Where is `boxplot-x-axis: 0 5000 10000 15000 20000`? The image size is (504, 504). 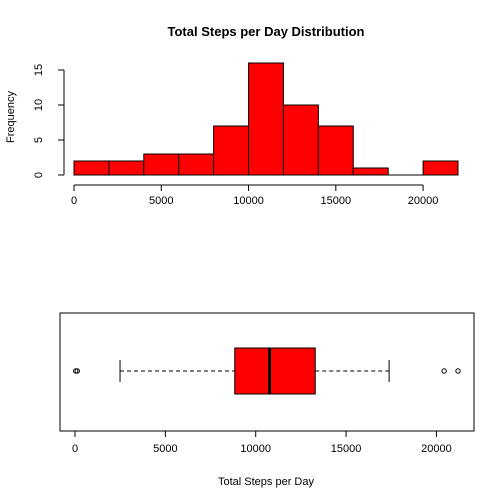
boxplot-x-axis: 0 5000 10000 15000 20000 is located at coordinates (262, 442).